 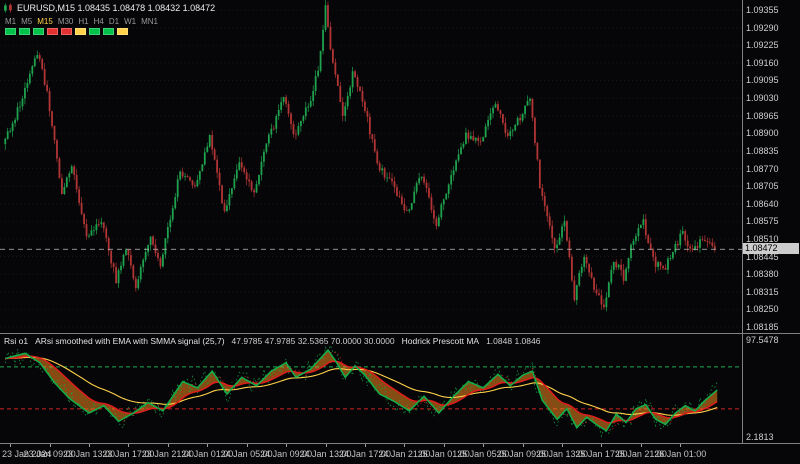 What do you see at coordinates (65, 21) in the screenshot?
I see `timeframe-button-m30: M30` at bounding box center [65, 21].